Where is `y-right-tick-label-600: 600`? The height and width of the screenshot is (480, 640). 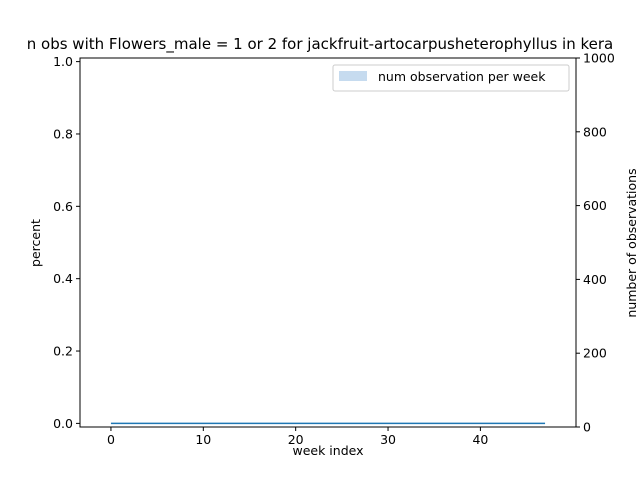
y-right-tick-label-600: 600 is located at coordinates (595, 205).